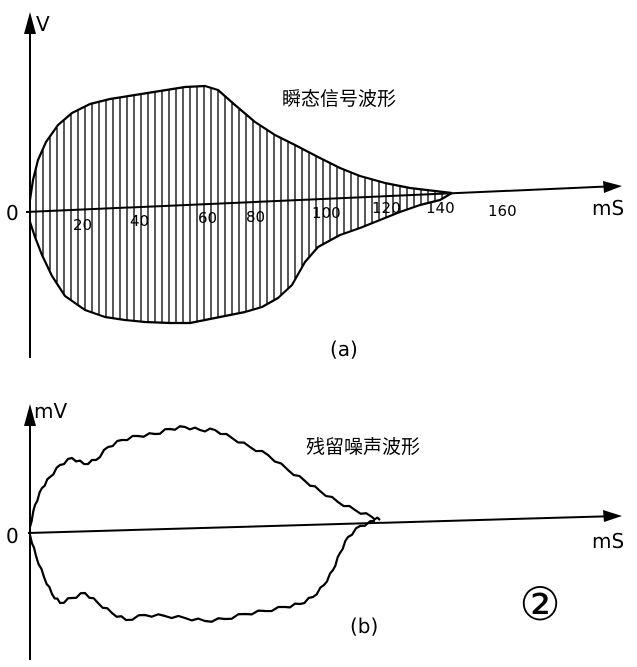 The image size is (637, 667). I want to click on panel-b-x-unit: mS, so click(608, 541).